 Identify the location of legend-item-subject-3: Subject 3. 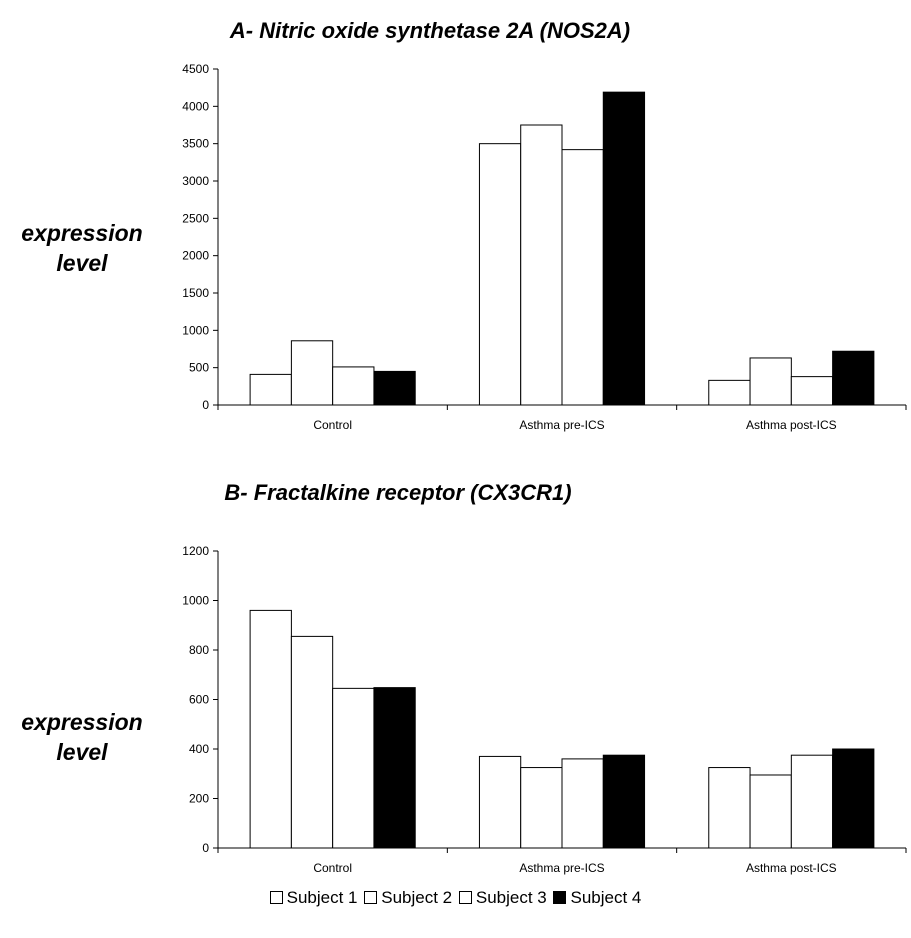
(502, 898).